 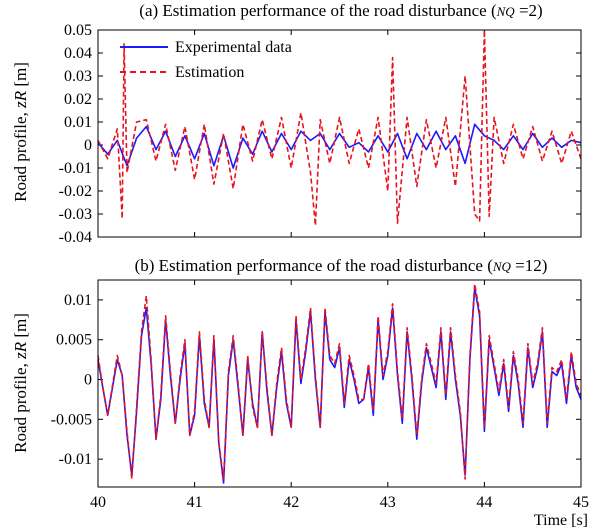 I want to click on legend-label-experimental: Experimental data, so click(x=233, y=47).